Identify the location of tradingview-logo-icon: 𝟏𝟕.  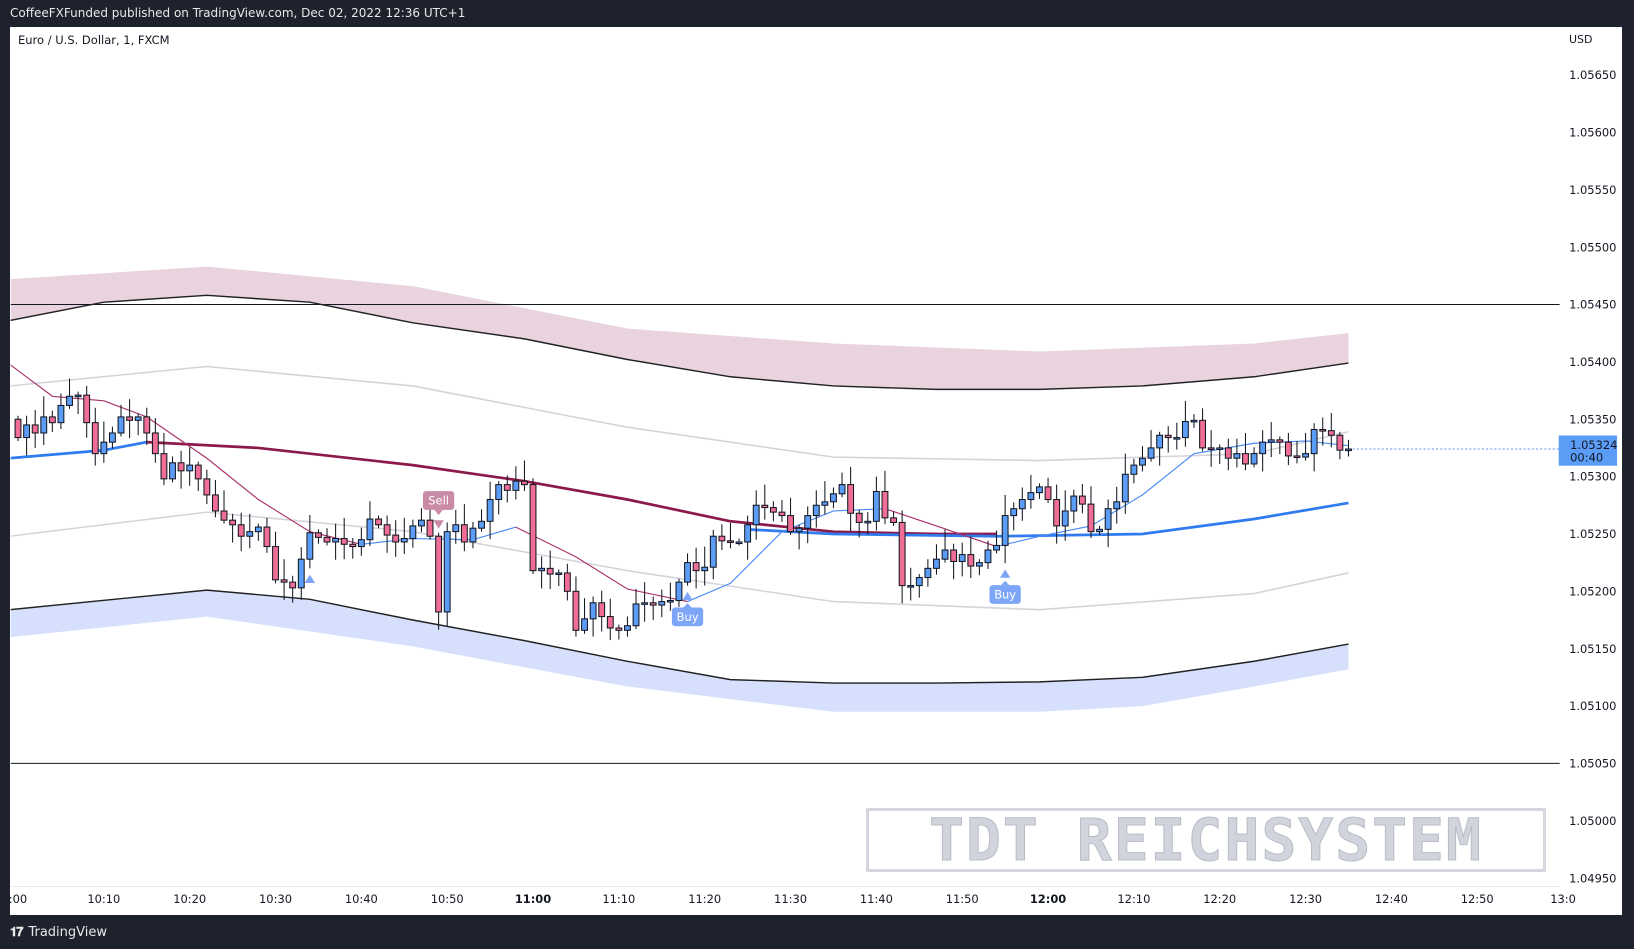
(17, 932).